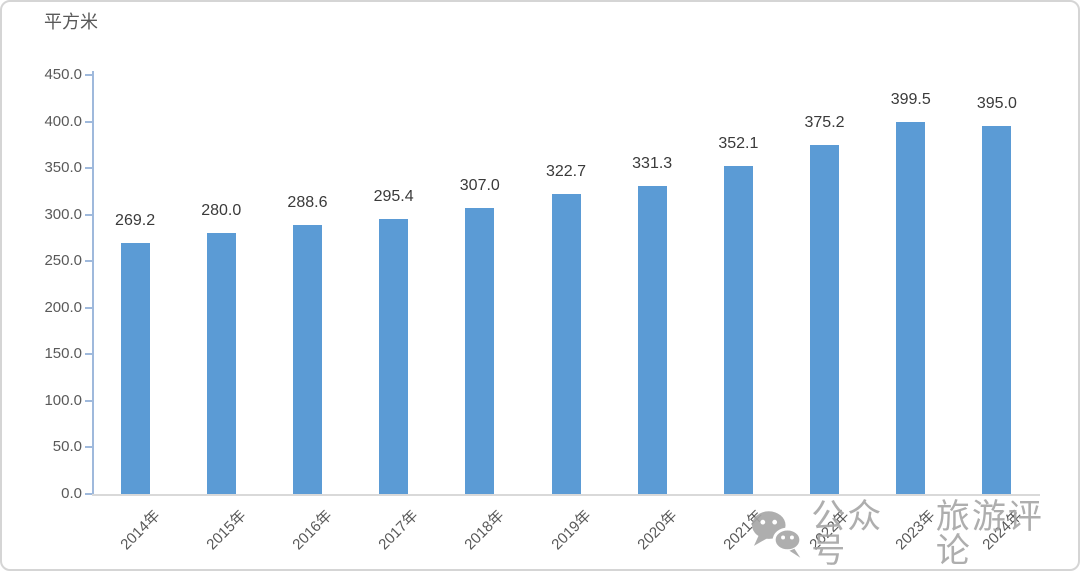 This screenshot has height=571, width=1080. I want to click on bar-value-label: 280.0, so click(221, 211).